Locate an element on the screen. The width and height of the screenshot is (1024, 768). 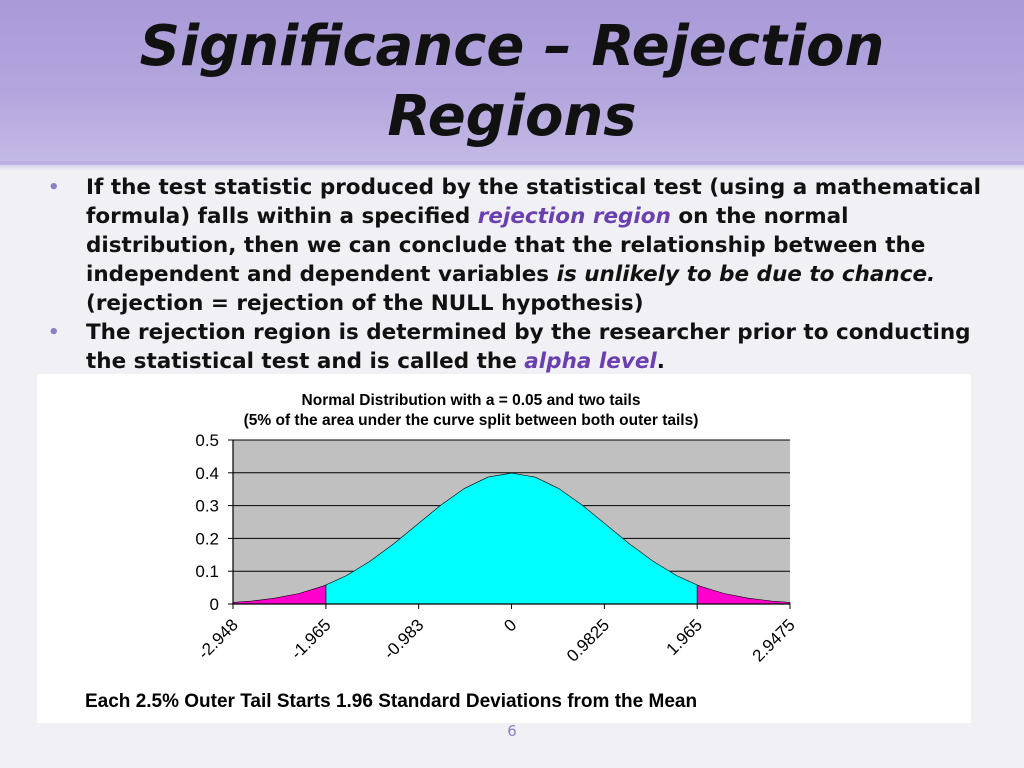
left-rejection-tail is located at coordinates (279, 594).